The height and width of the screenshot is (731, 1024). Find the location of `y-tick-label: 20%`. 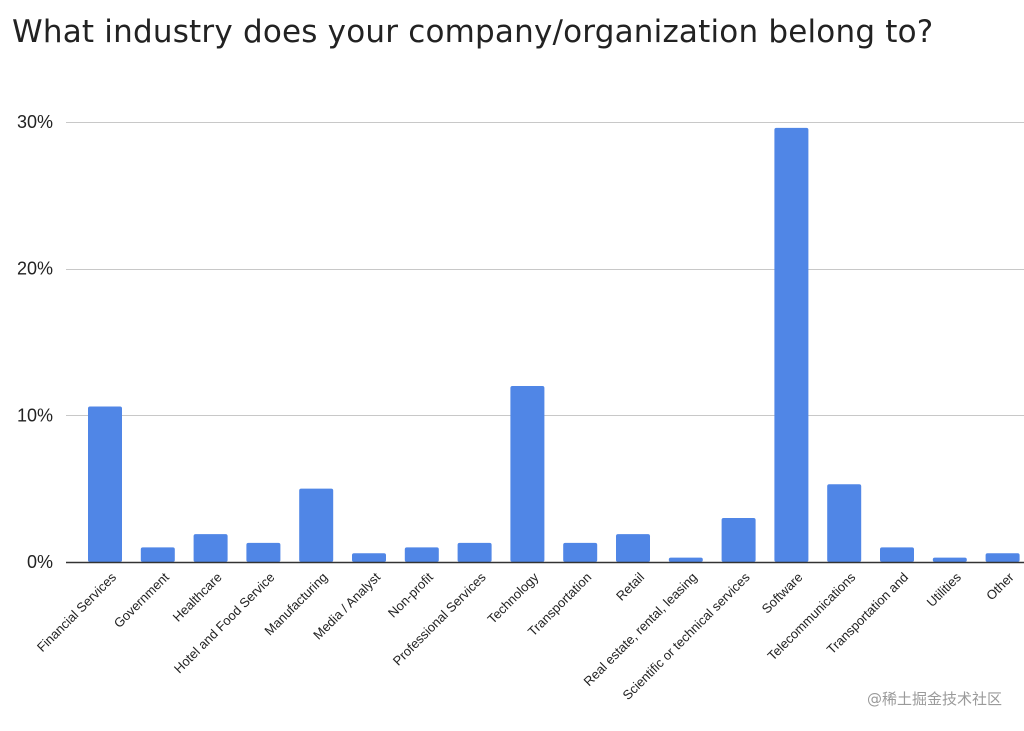

y-tick-label: 20% is located at coordinates (35, 269).